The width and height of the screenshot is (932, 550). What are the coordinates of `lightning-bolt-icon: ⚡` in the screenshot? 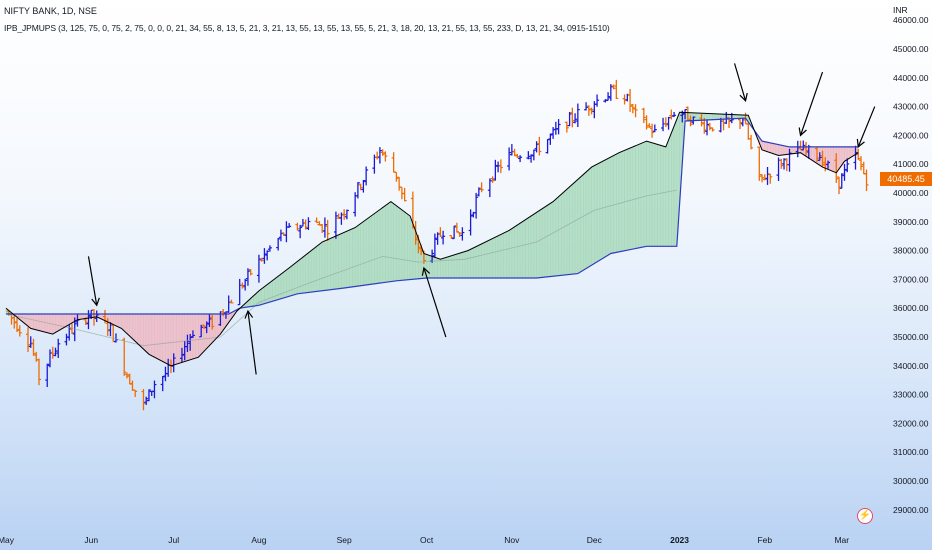 It's located at (865, 516).